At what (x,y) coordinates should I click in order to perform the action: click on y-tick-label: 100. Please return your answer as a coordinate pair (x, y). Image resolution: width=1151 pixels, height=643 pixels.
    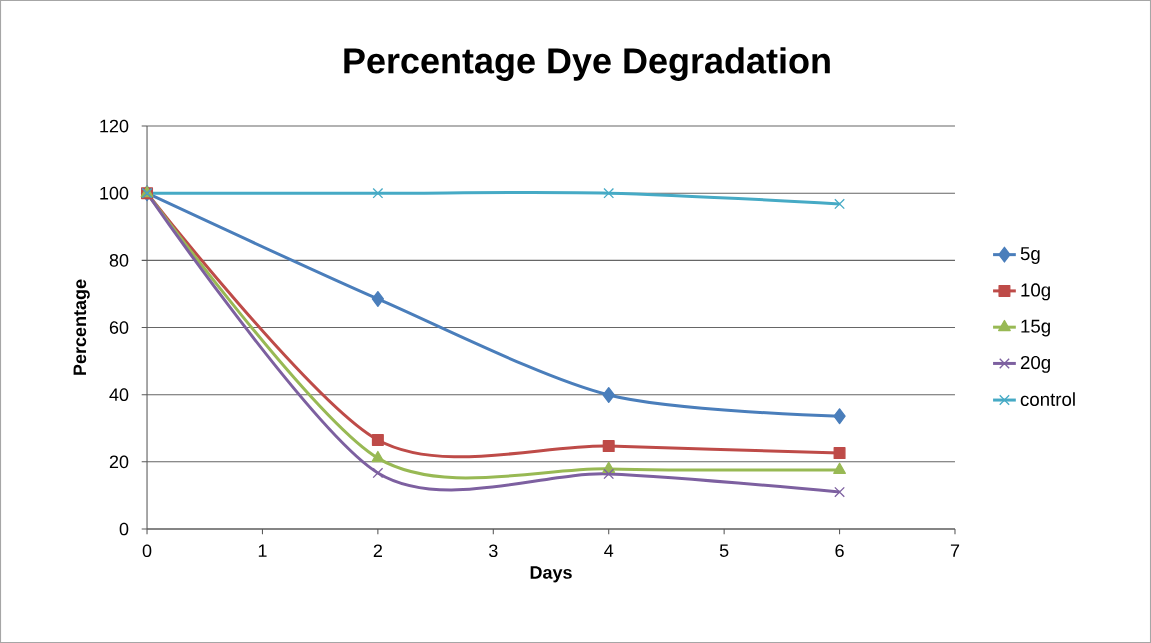
    Looking at the image, I should click on (114, 193).